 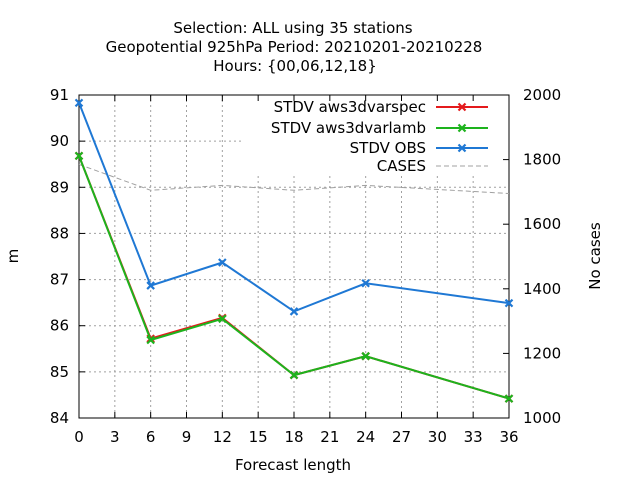 What do you see at coordinates (401, 166) in the screenshot?
I see `legend-label: CASES` at bounding box center [401, 166].